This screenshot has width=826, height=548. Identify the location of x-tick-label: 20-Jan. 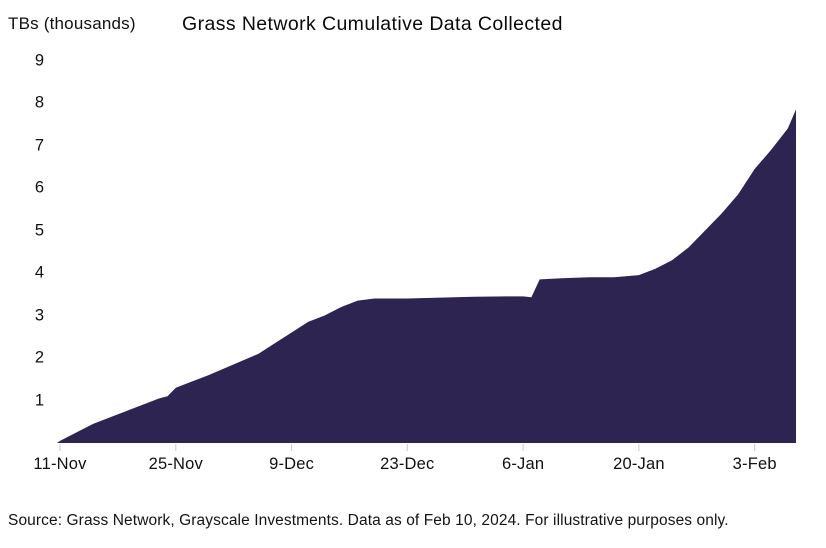
(639, 464).